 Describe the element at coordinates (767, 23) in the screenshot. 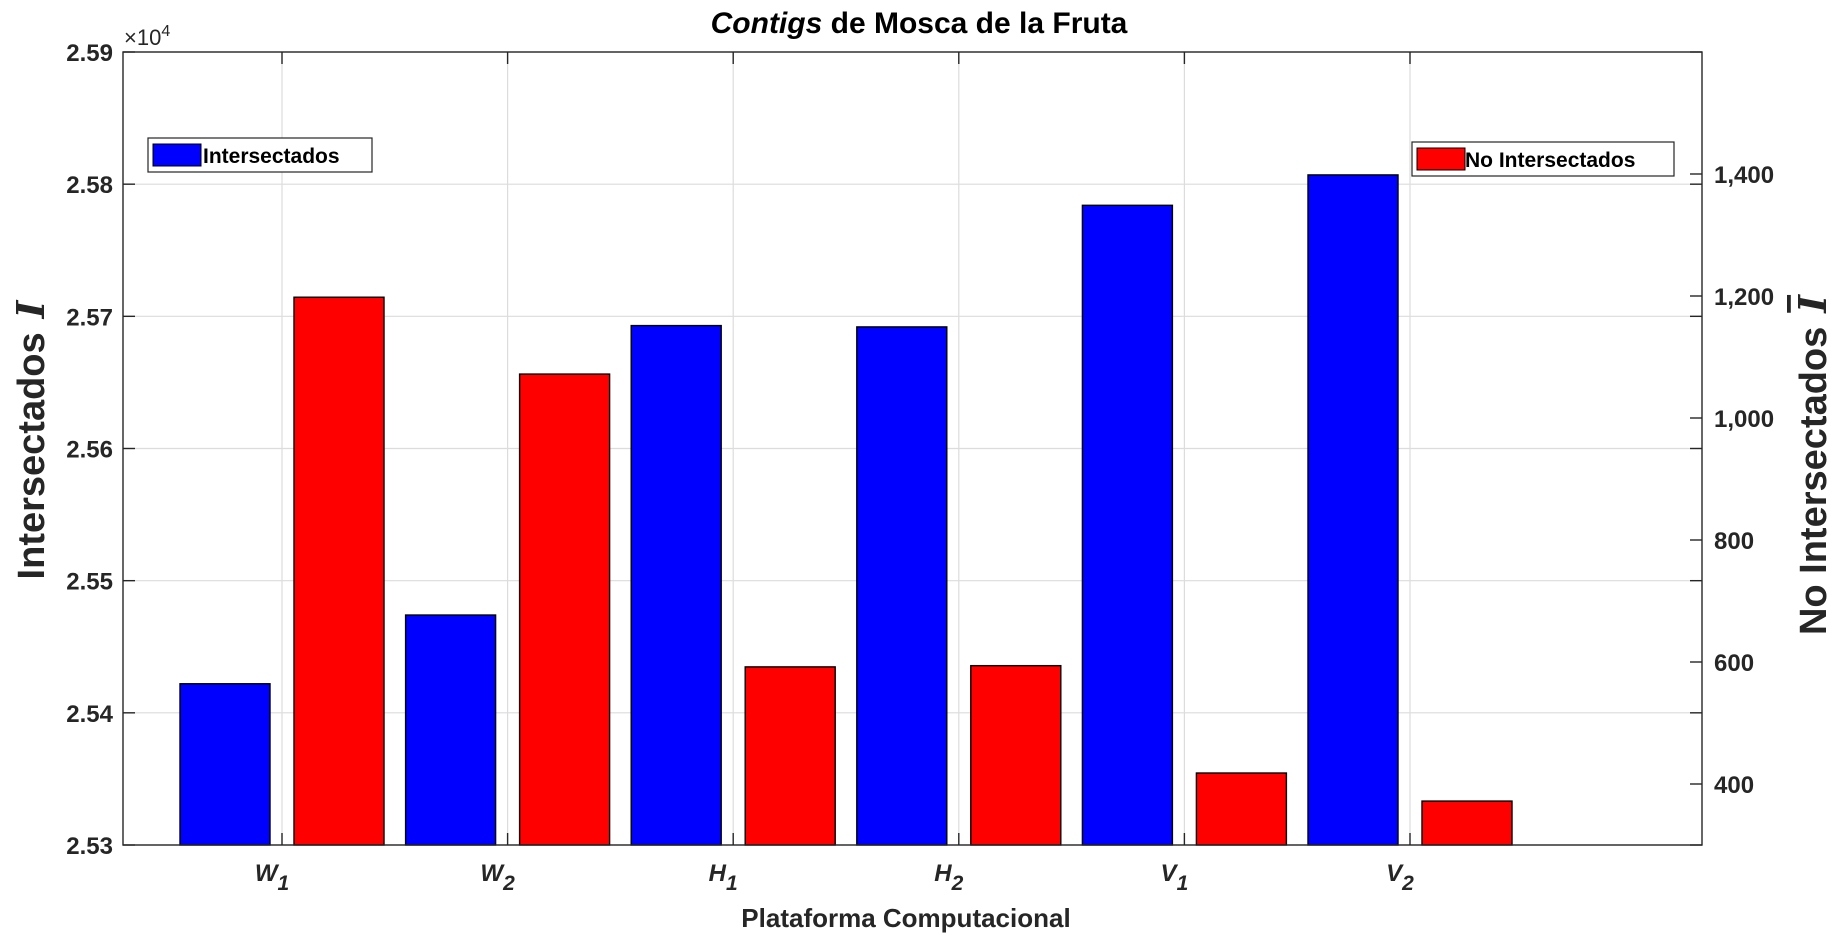

I see `chart-title-italic: Contigs` at that location.